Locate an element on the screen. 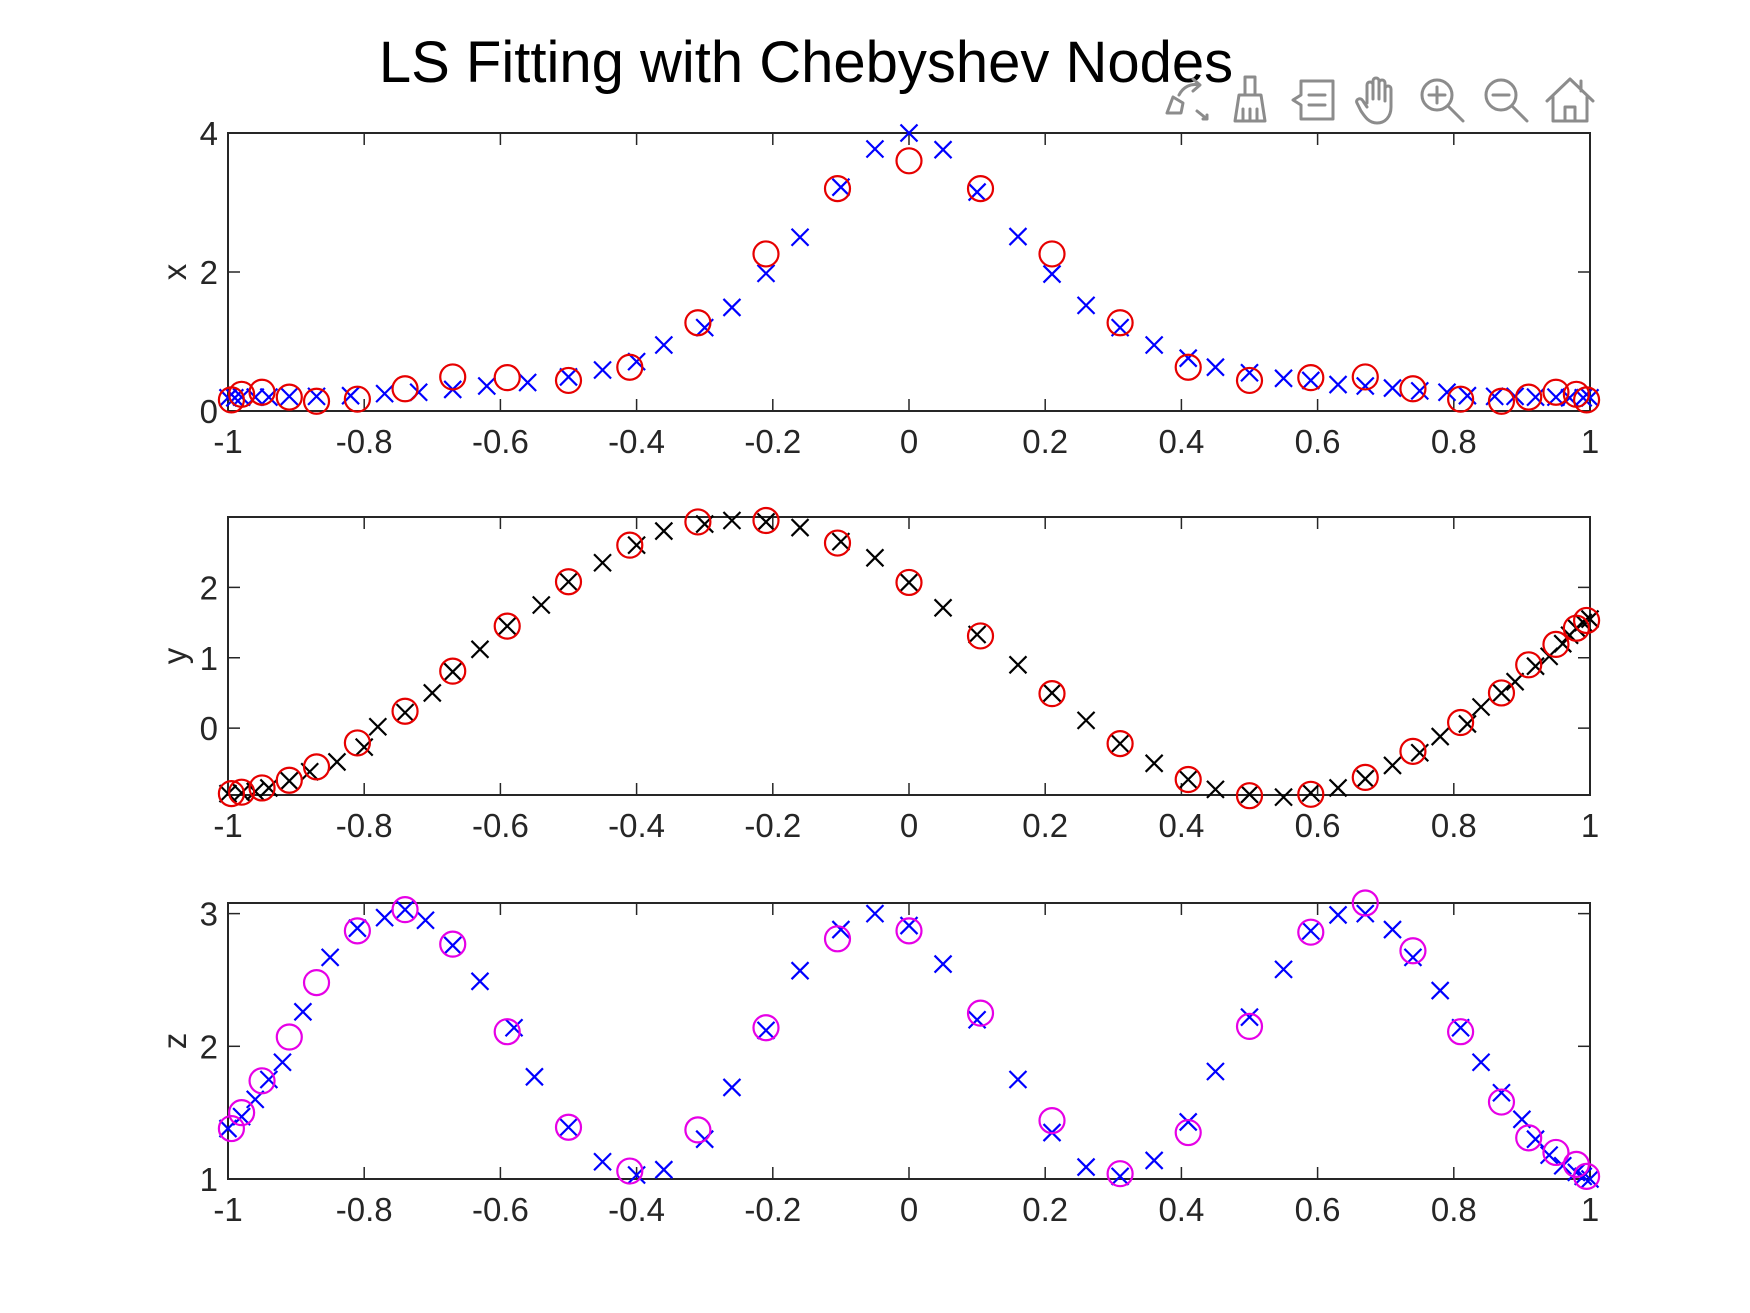 The height and width of the screenshot is (1313, 1750). zoom-in-icon is located at coordinates (1442, 100).